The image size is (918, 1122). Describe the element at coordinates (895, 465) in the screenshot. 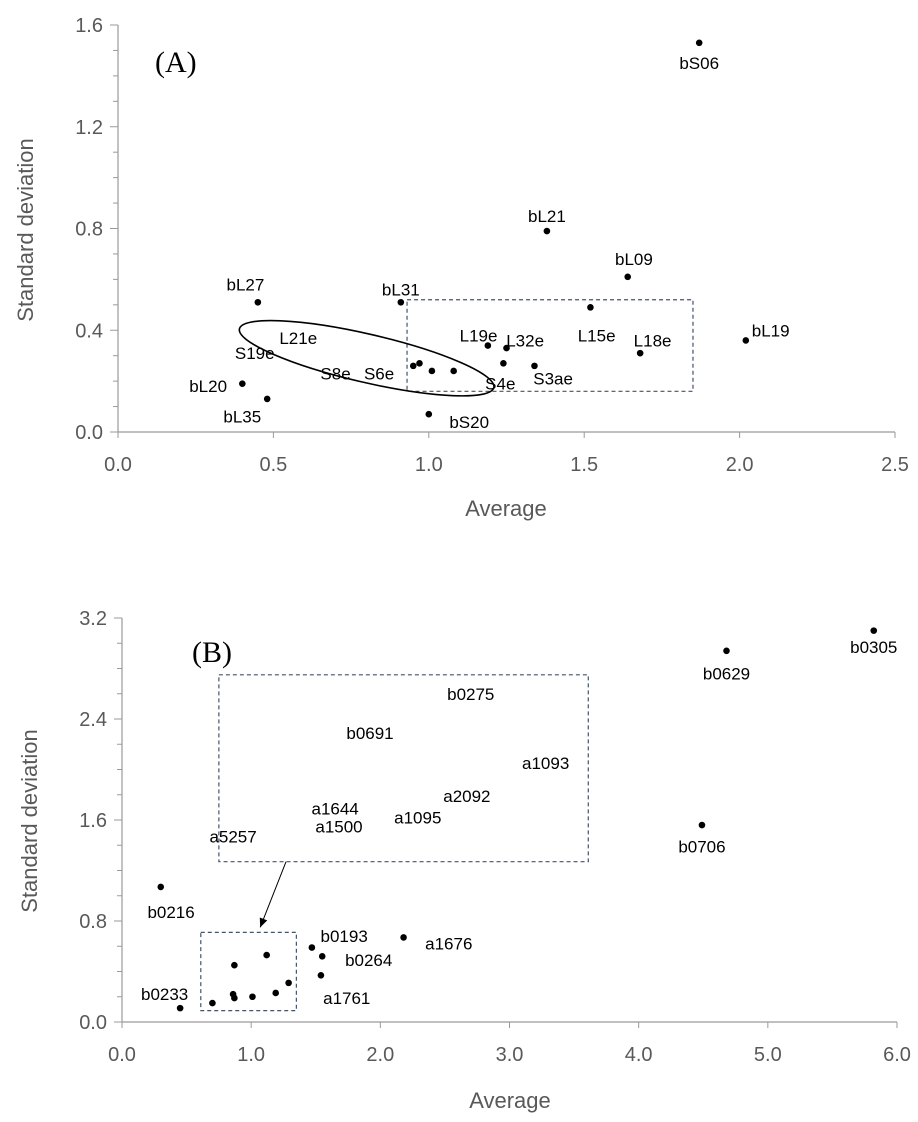

I see `x-tick-label: 2.5` at that location.